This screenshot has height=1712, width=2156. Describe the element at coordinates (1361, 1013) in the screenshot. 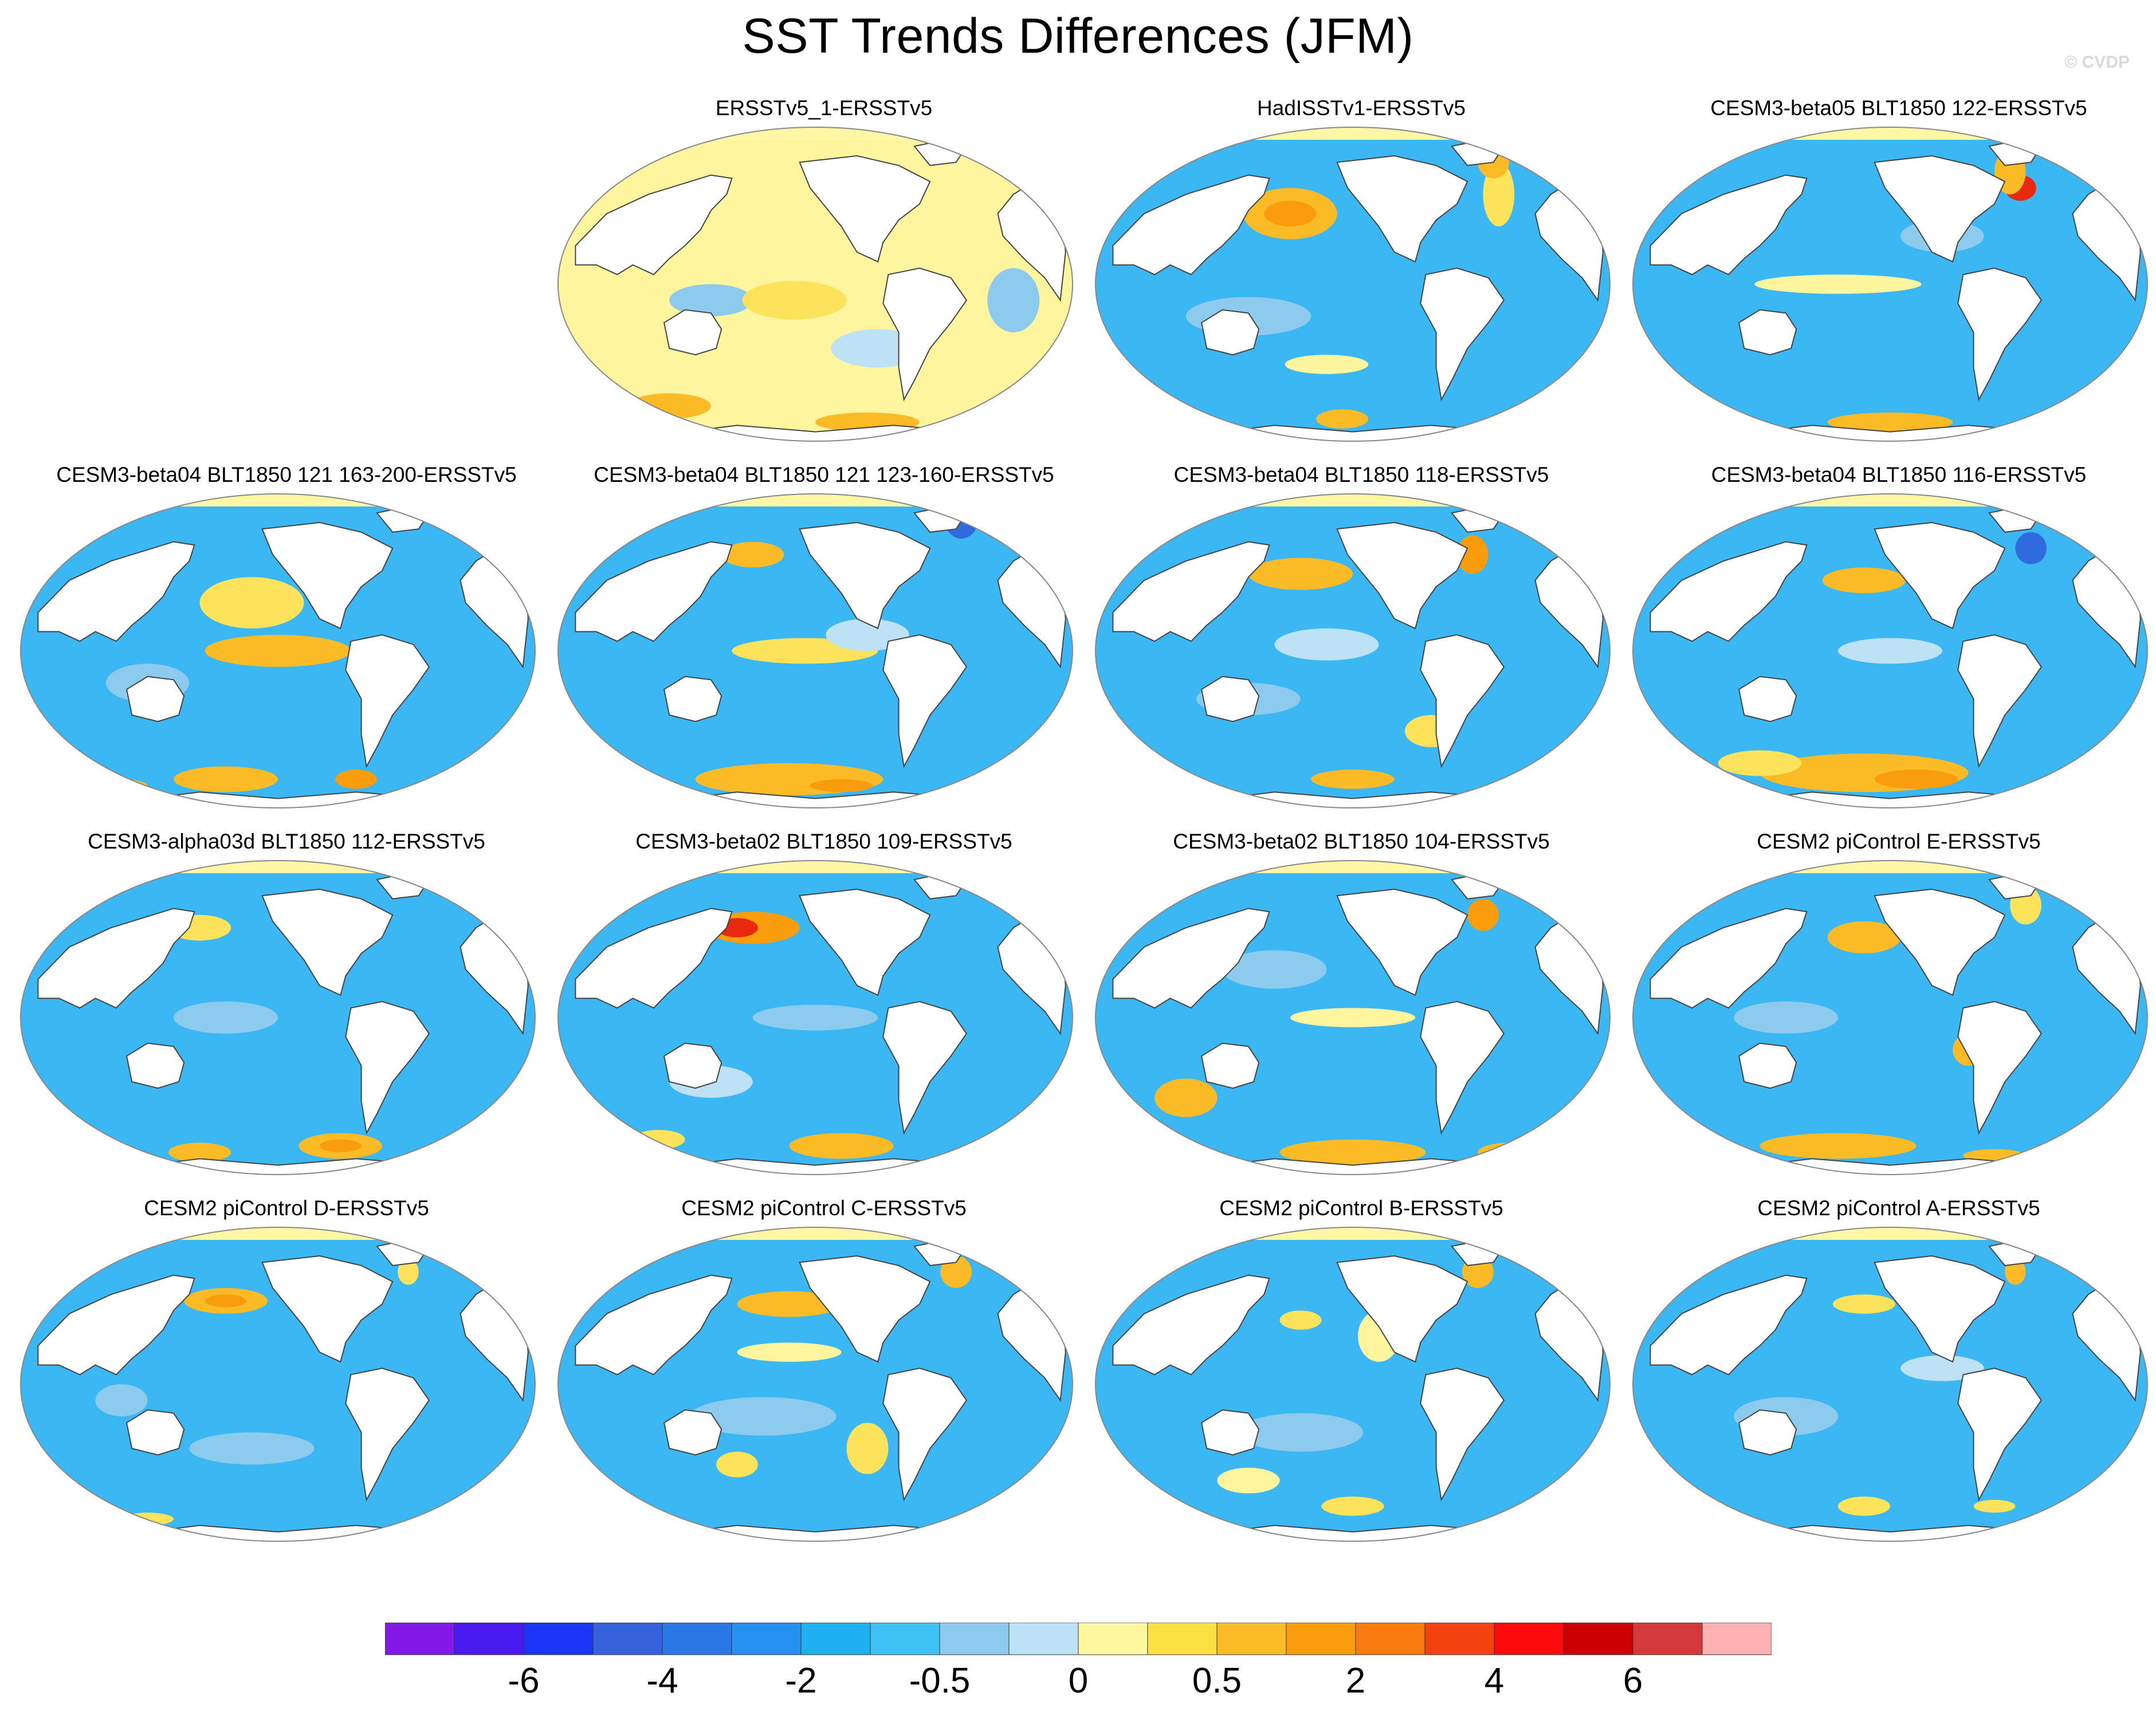

I see `map-panel: CESM3-beta02 BLT1850 104-ERSSTv5` at that location.